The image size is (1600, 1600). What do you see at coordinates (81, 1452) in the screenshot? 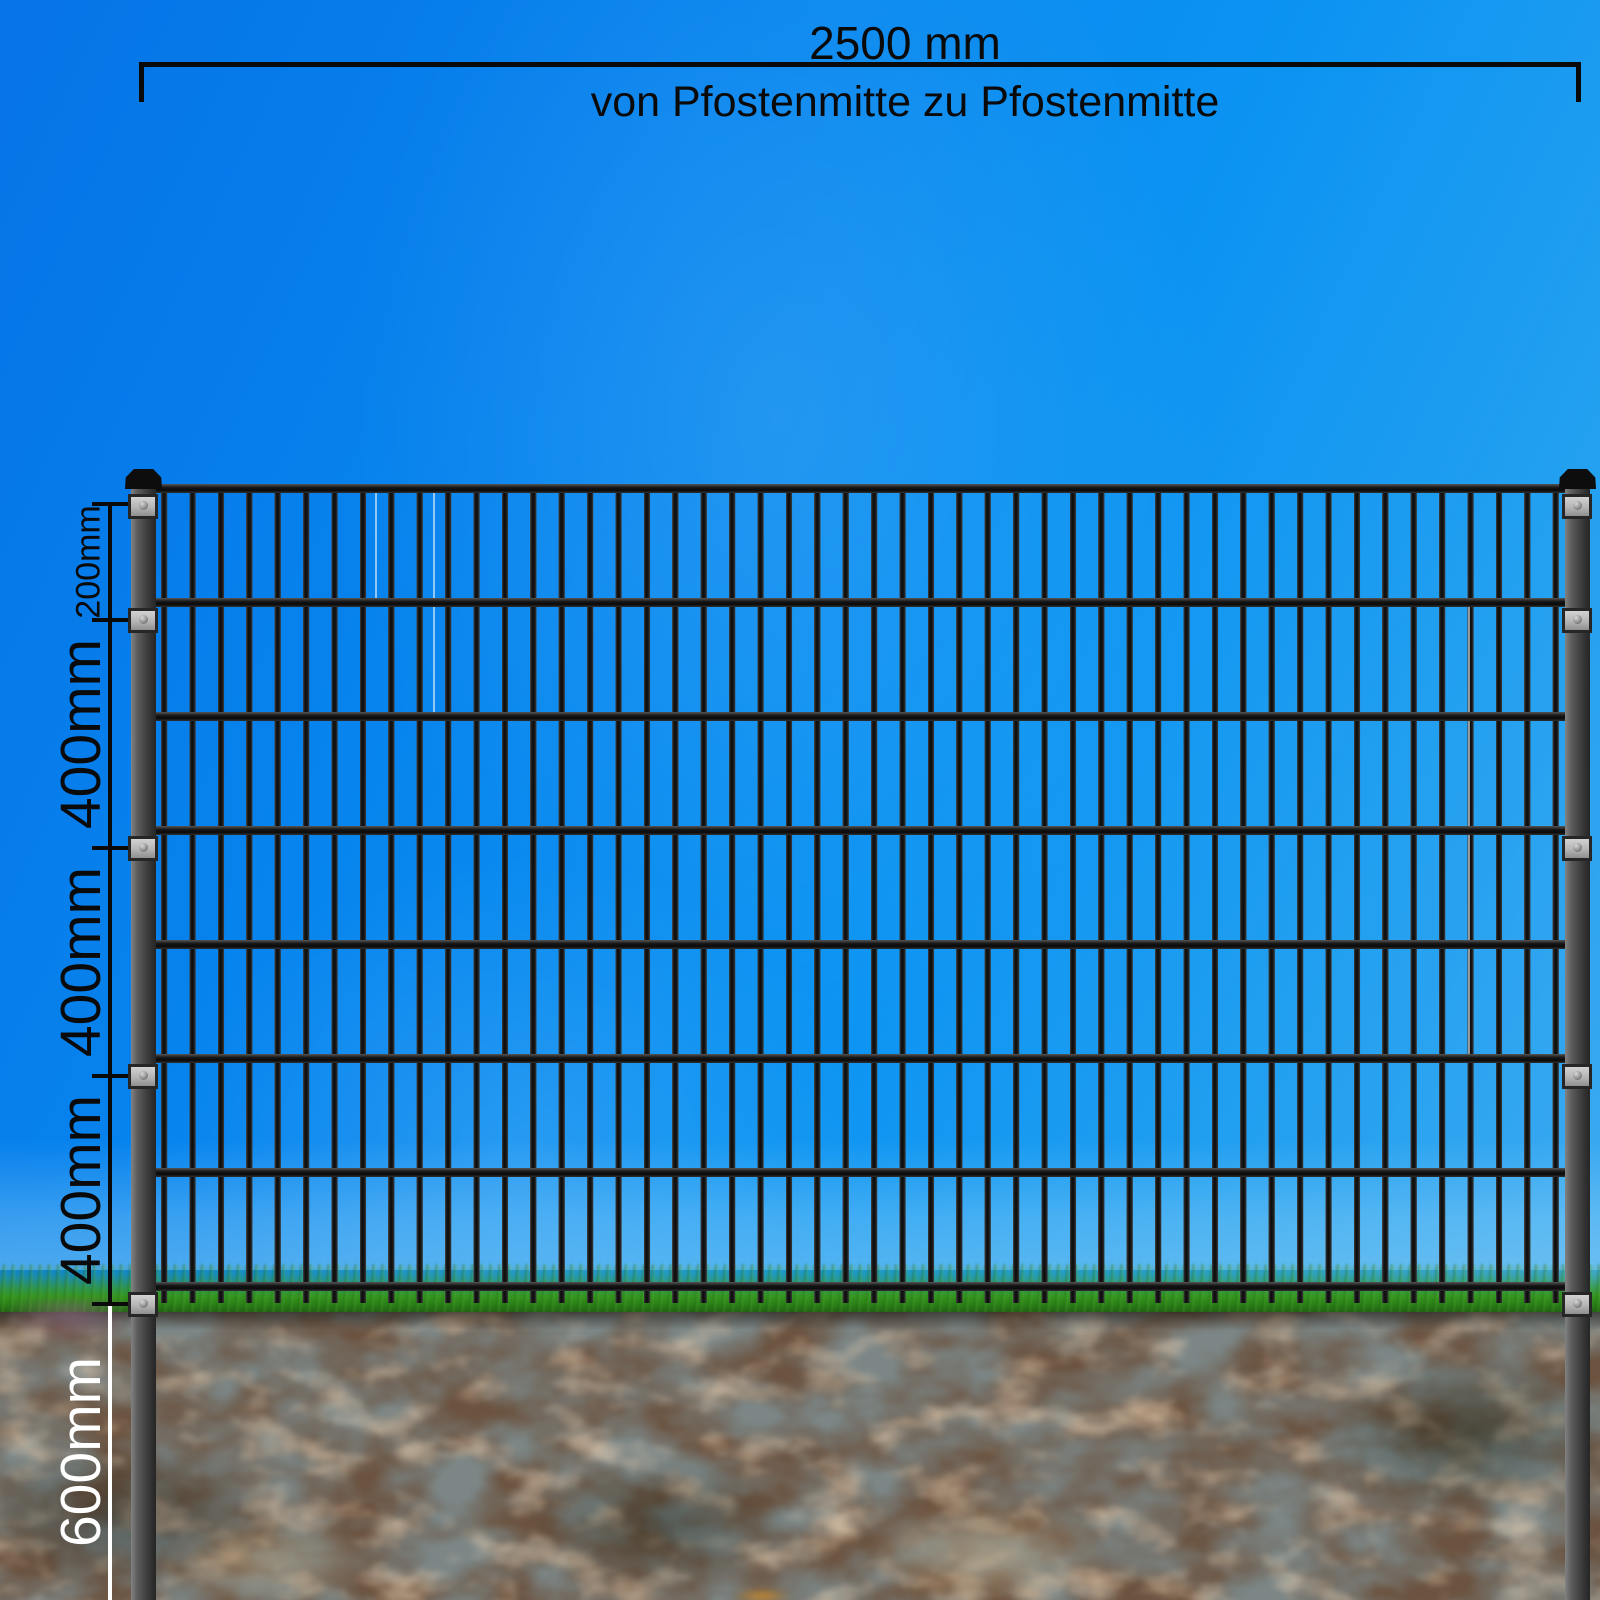
I see `height-segment-label: 600mm` at bounding box center [81, 1452].